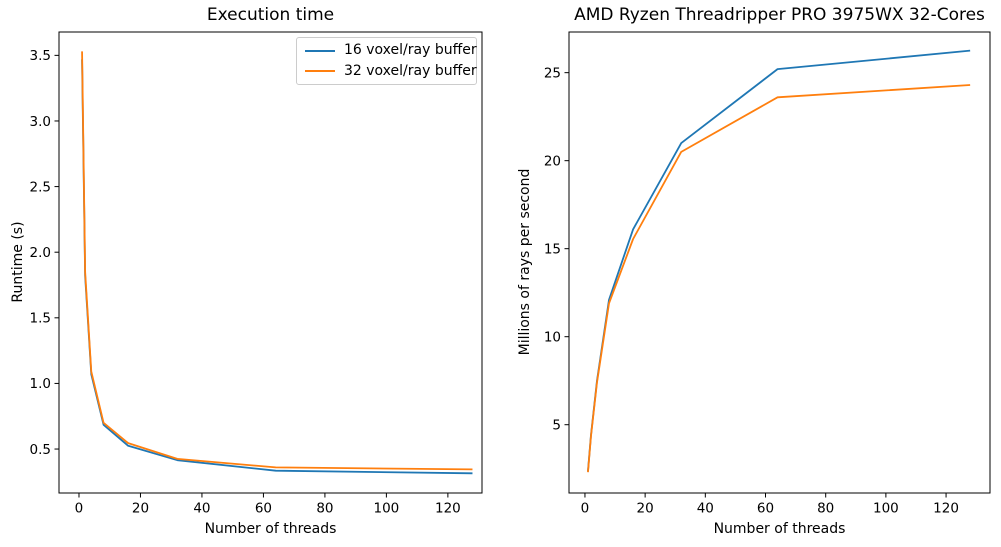 This screenshot has width=1001, height=547. What do you see at coordinates (556, 426) in the screenshot?
I see `y-tick-label: 5` at bounding box center [556, 426].